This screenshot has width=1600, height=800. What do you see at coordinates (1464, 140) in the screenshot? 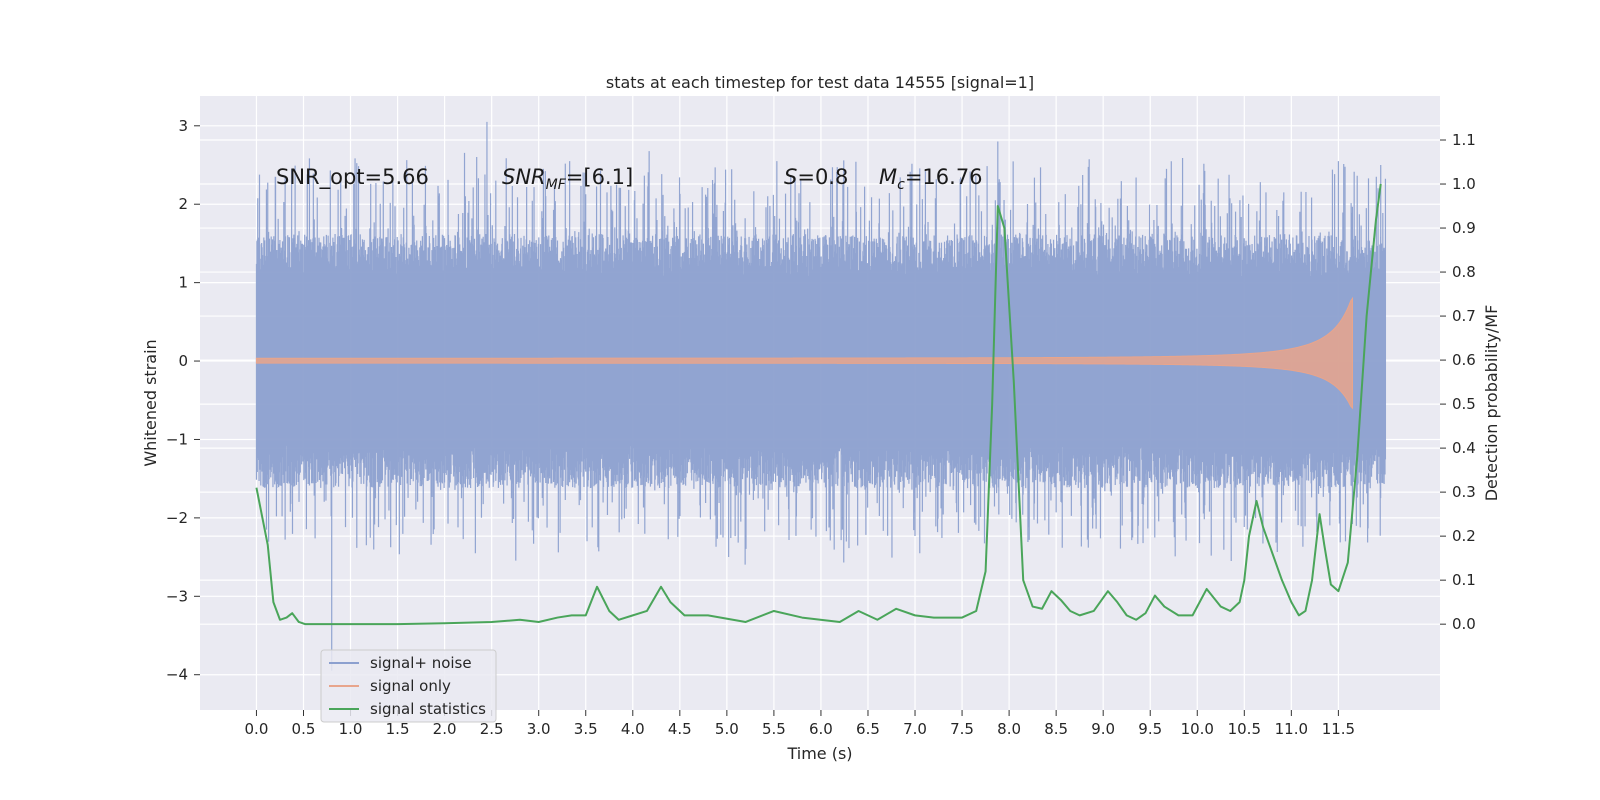
I see `right-y-tick-label: 1.1` at bounding box center [1464, 140].